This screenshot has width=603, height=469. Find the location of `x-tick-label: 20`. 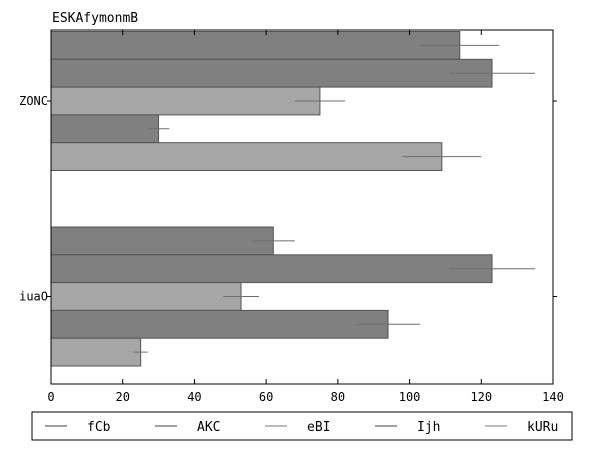

x-tick-label: 20 is located at coordinates (122, 397).